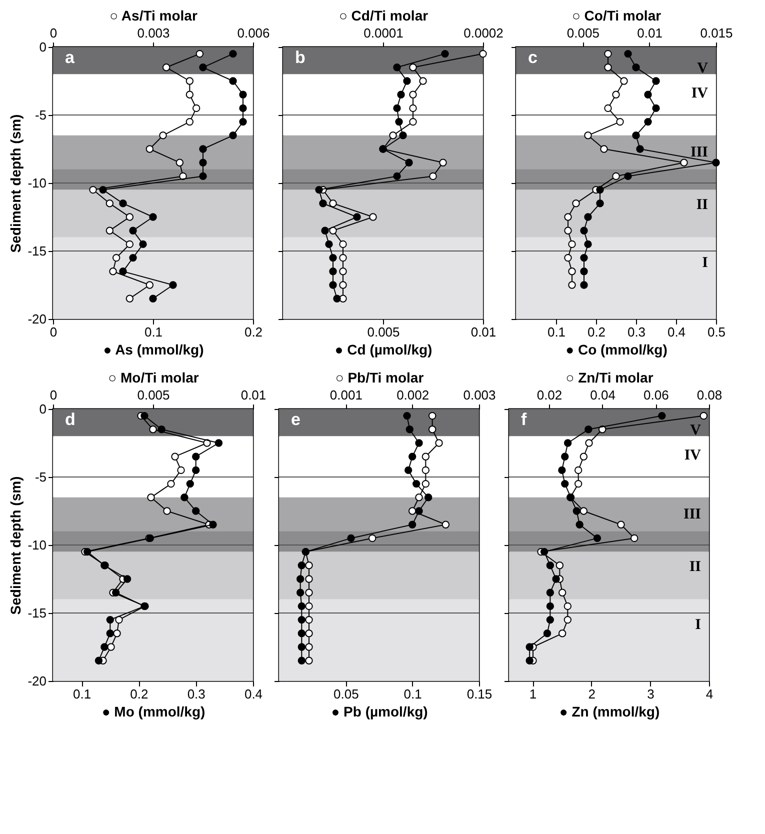 Image resolution: width=765 pixels, height=834 pixels. I want to click on x2-axis-title: ○ As/Ti molar, so click(154, 16).